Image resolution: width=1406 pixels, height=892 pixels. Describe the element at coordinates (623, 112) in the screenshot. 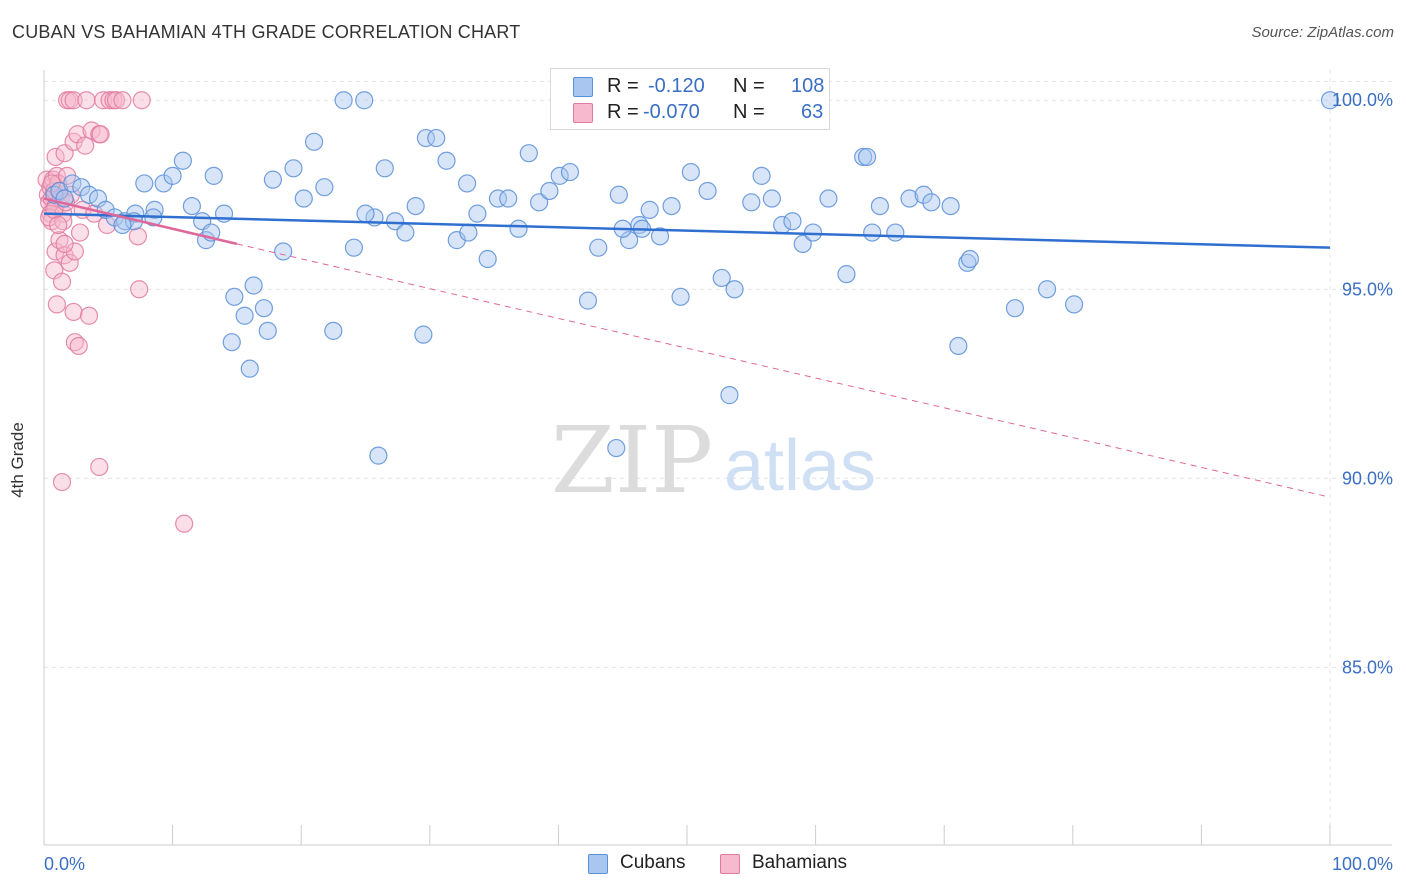

I see `r-label: R =` at that location.